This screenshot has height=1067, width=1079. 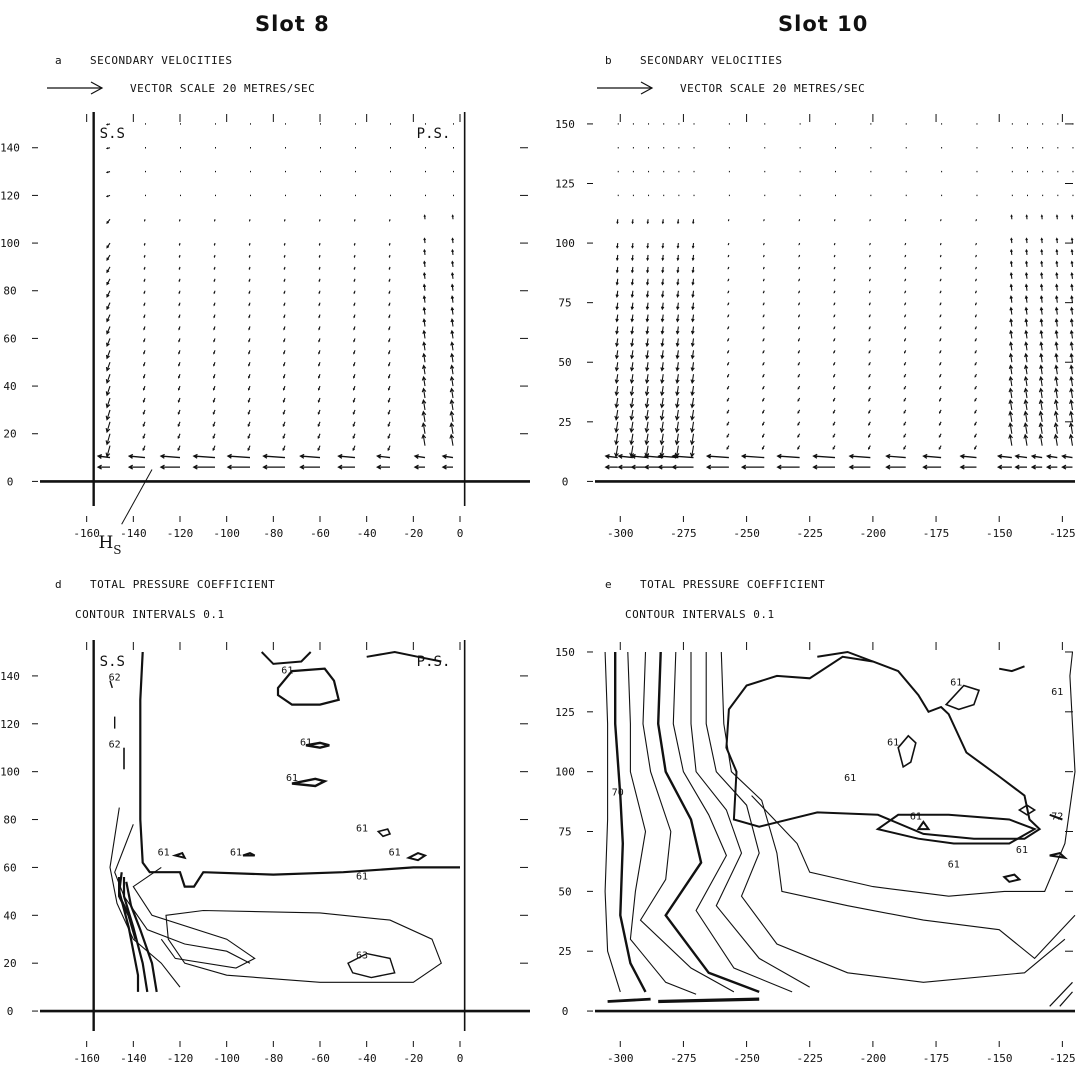 What do you see at coordinates (687, 822) in the screenshot?
I see `contour-line` at bounding box center [687, 822].